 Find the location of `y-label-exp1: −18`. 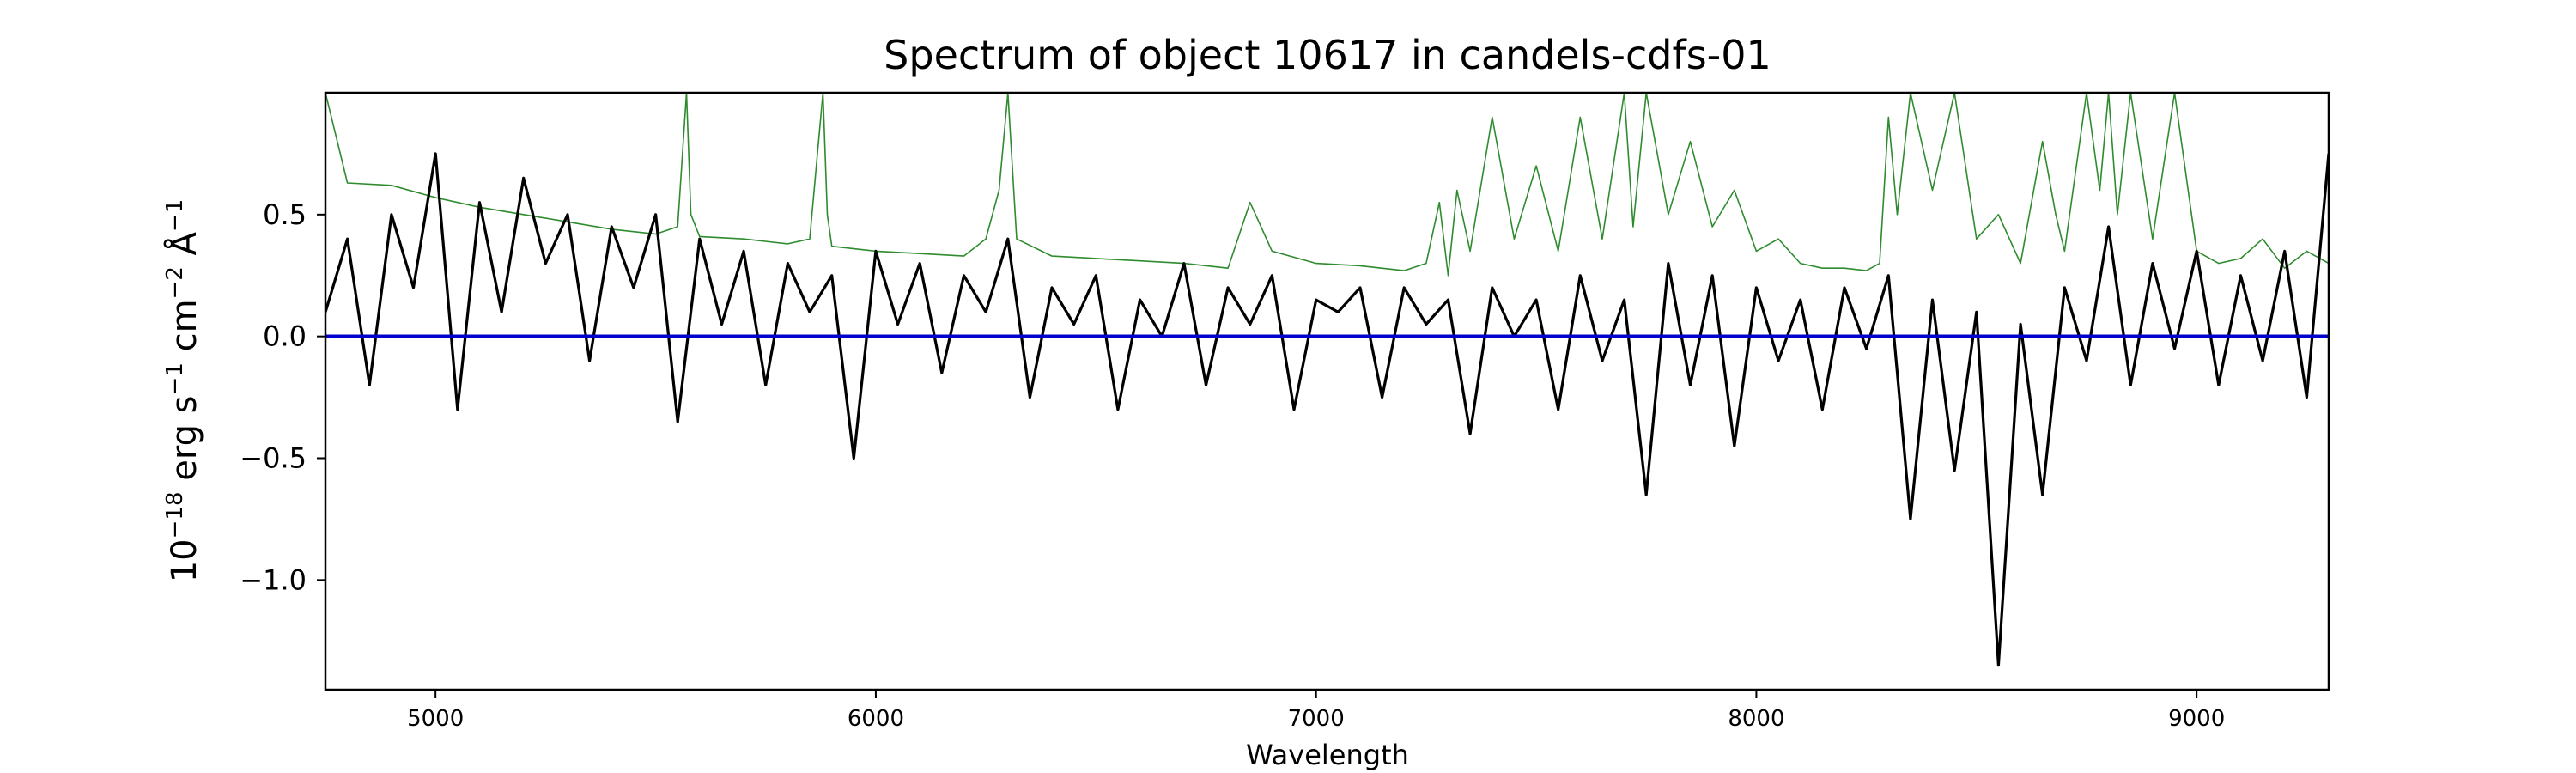

y-label-exp1: −18 is located at coordinates (175, 515).